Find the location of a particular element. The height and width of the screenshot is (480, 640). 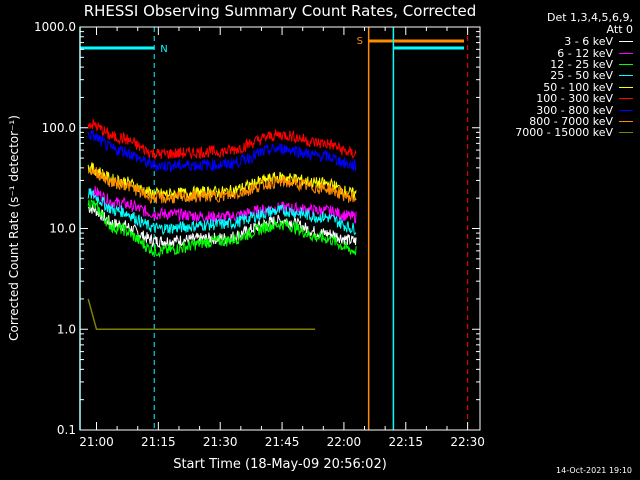

series-line-6-12kev is located at coordinates (222, 205).